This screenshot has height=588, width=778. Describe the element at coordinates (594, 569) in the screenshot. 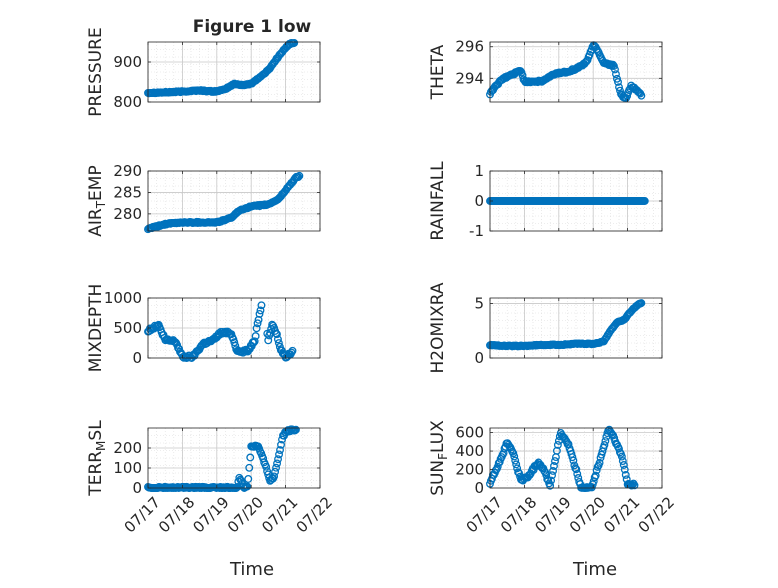

I see `x-axis-label-right: Time` at that location.